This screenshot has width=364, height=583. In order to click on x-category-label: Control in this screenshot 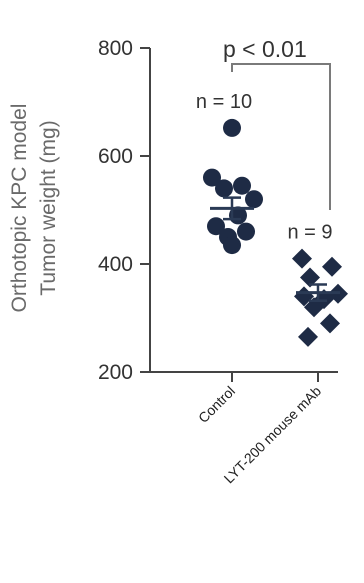, I will do `click(216, 404)`.